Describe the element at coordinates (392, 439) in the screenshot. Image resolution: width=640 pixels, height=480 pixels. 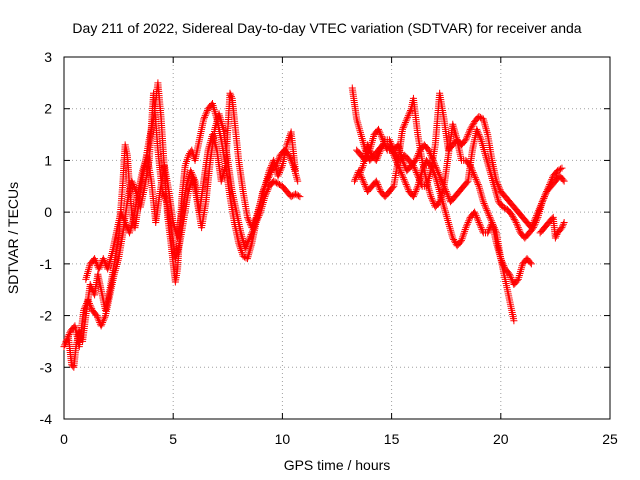
I see `x-tick-label: 15` at that location.